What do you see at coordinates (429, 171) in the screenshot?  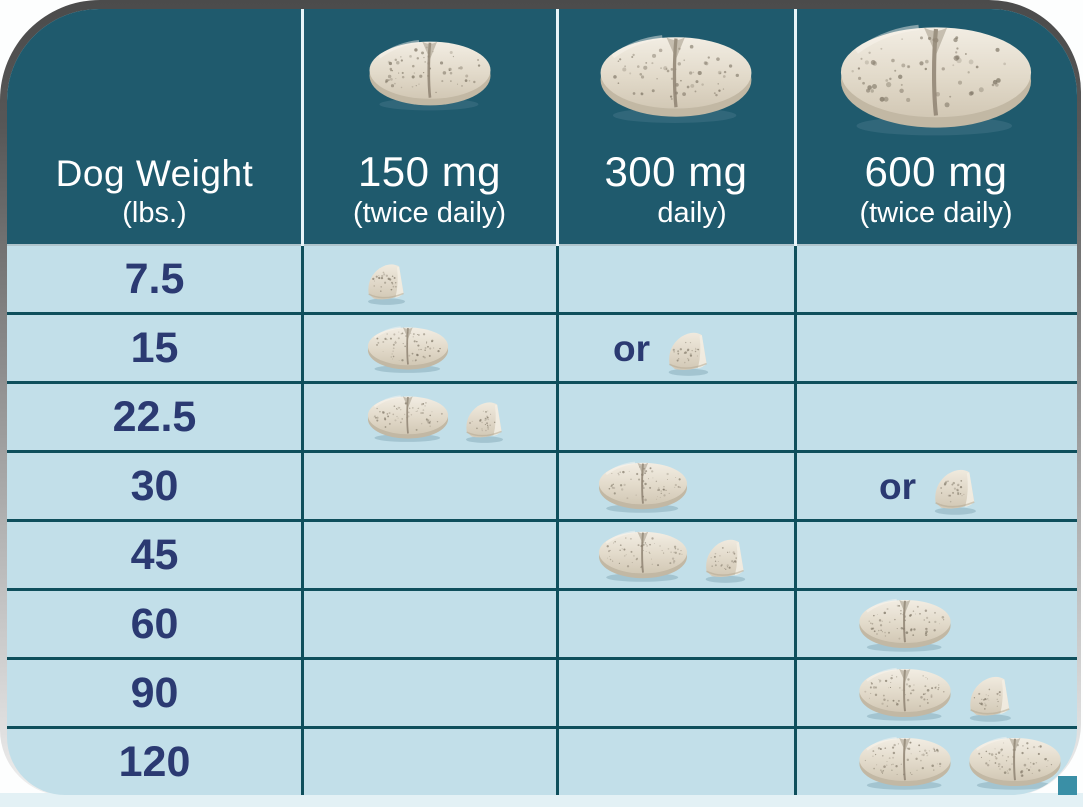 I see `dose-150-title: 150 mg` at bounding box center [429, 171].